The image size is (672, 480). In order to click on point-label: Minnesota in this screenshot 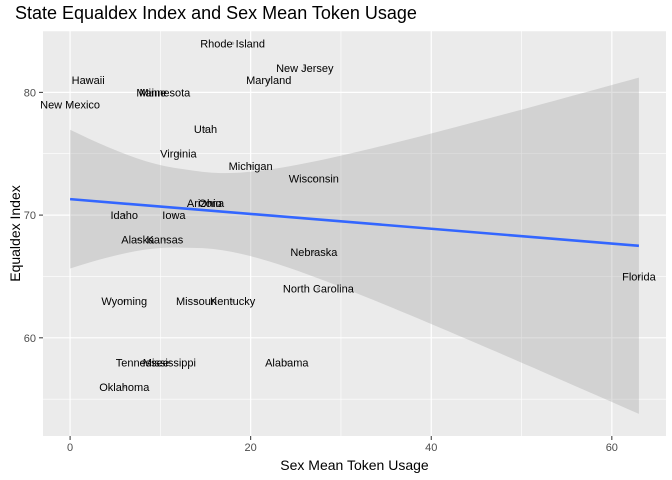, I will do `click(166, 93)`.